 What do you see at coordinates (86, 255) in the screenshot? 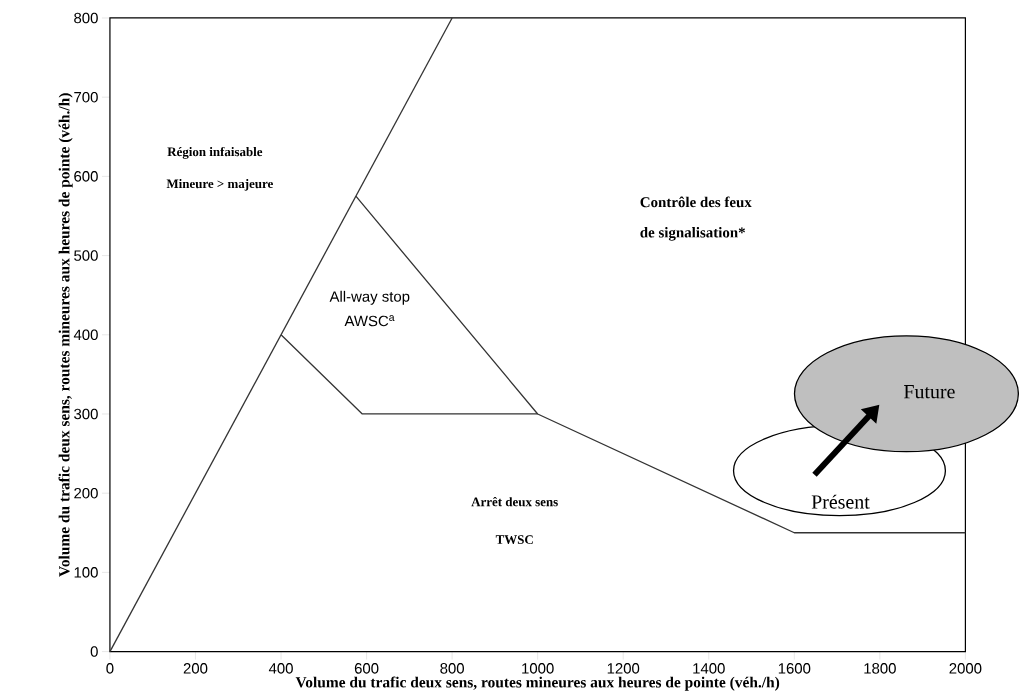
I see `y-tick-label: 500` at bounding box center [86, 255].